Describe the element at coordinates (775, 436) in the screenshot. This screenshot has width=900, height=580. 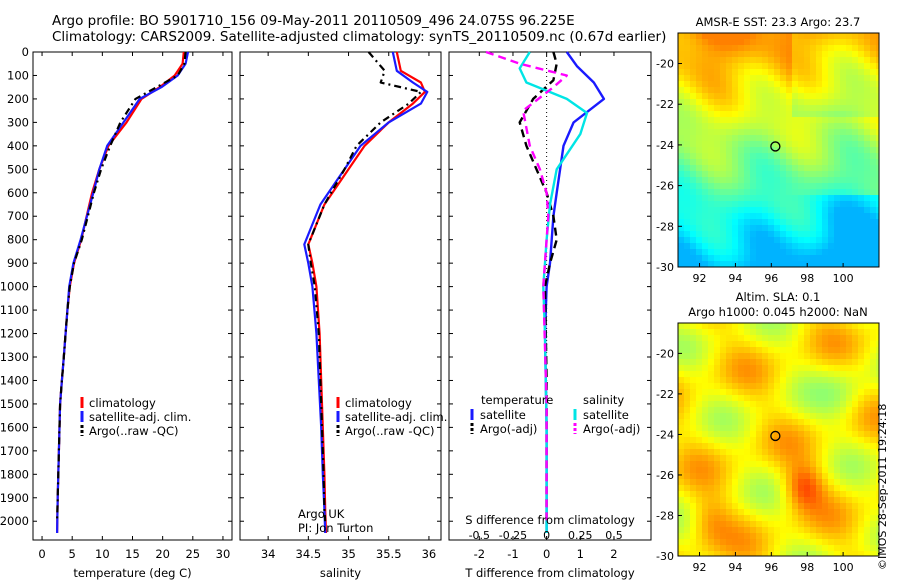
I see `sla_map-argo-marker` at that location.